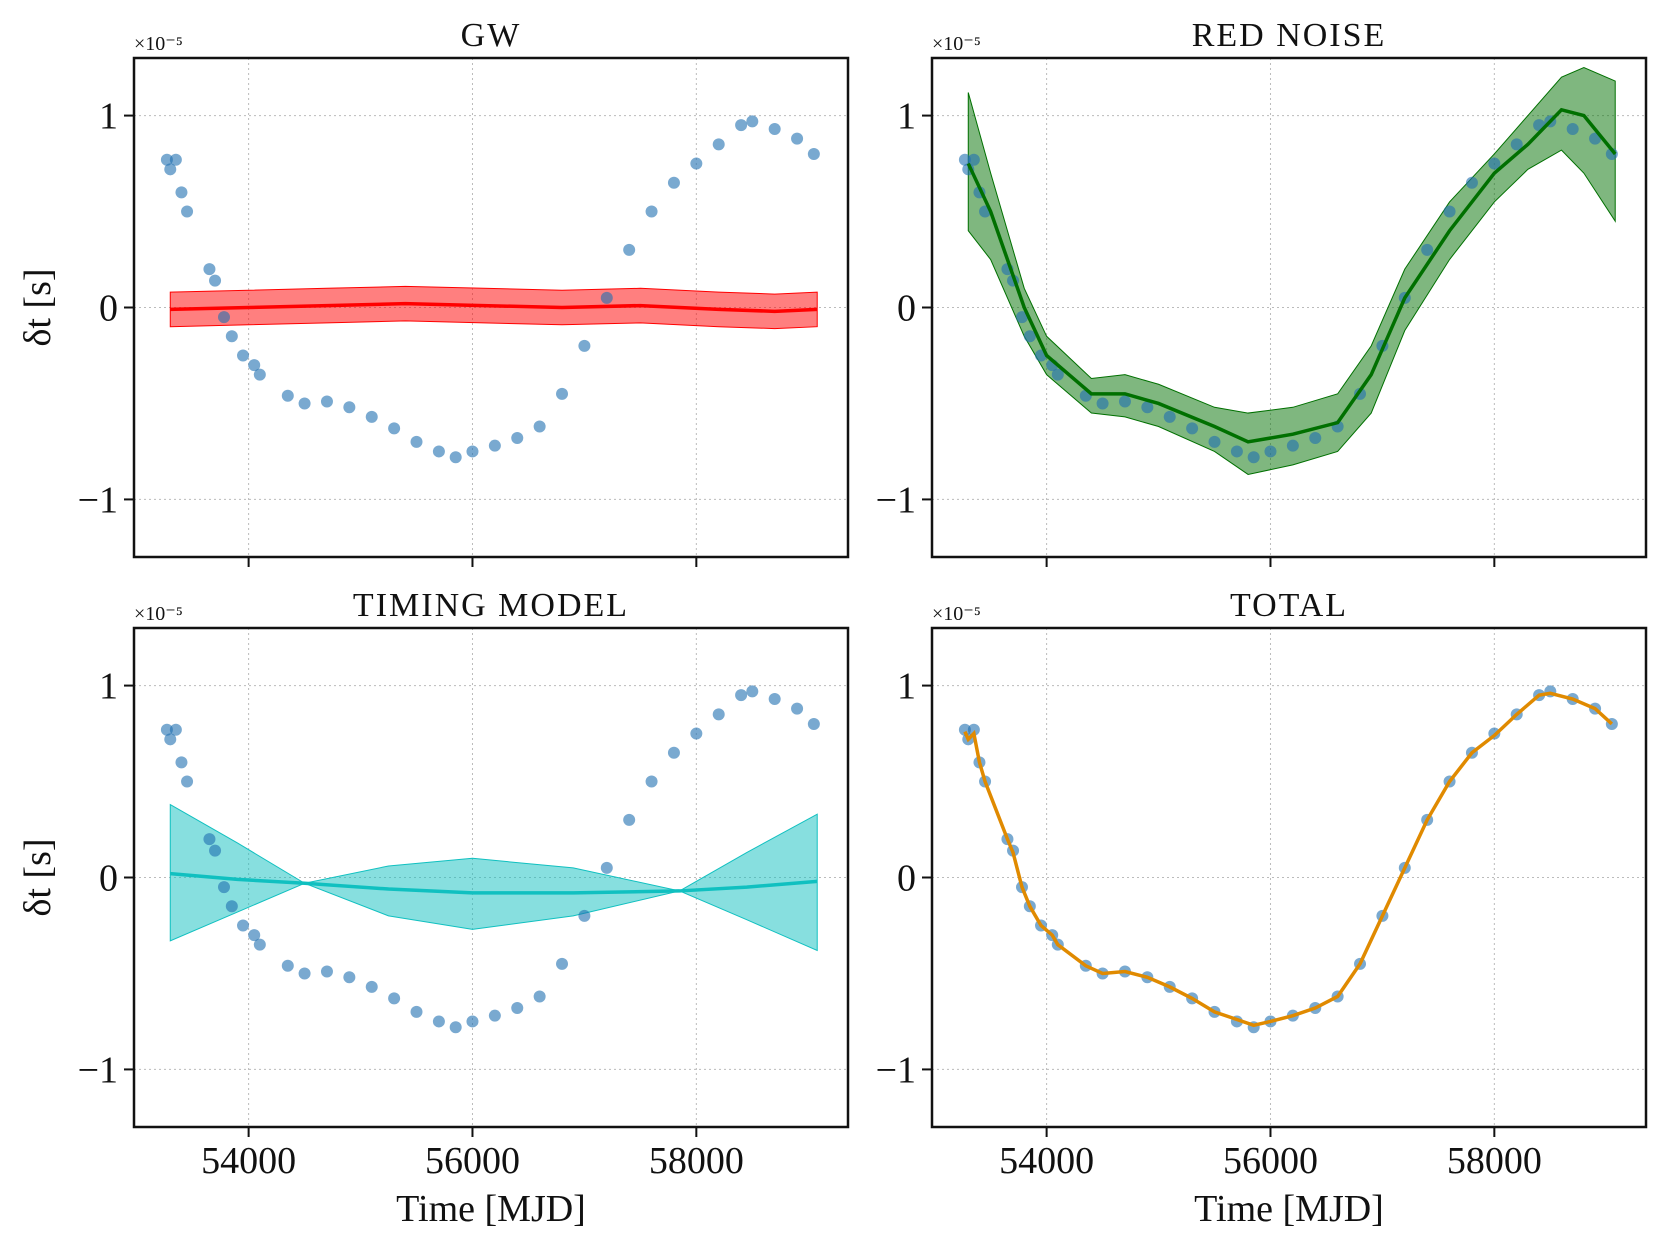 The width and height of the screenshot is (1661, 1251). I want to click on panel-title: TIMING MODEL, so click(491, 605).